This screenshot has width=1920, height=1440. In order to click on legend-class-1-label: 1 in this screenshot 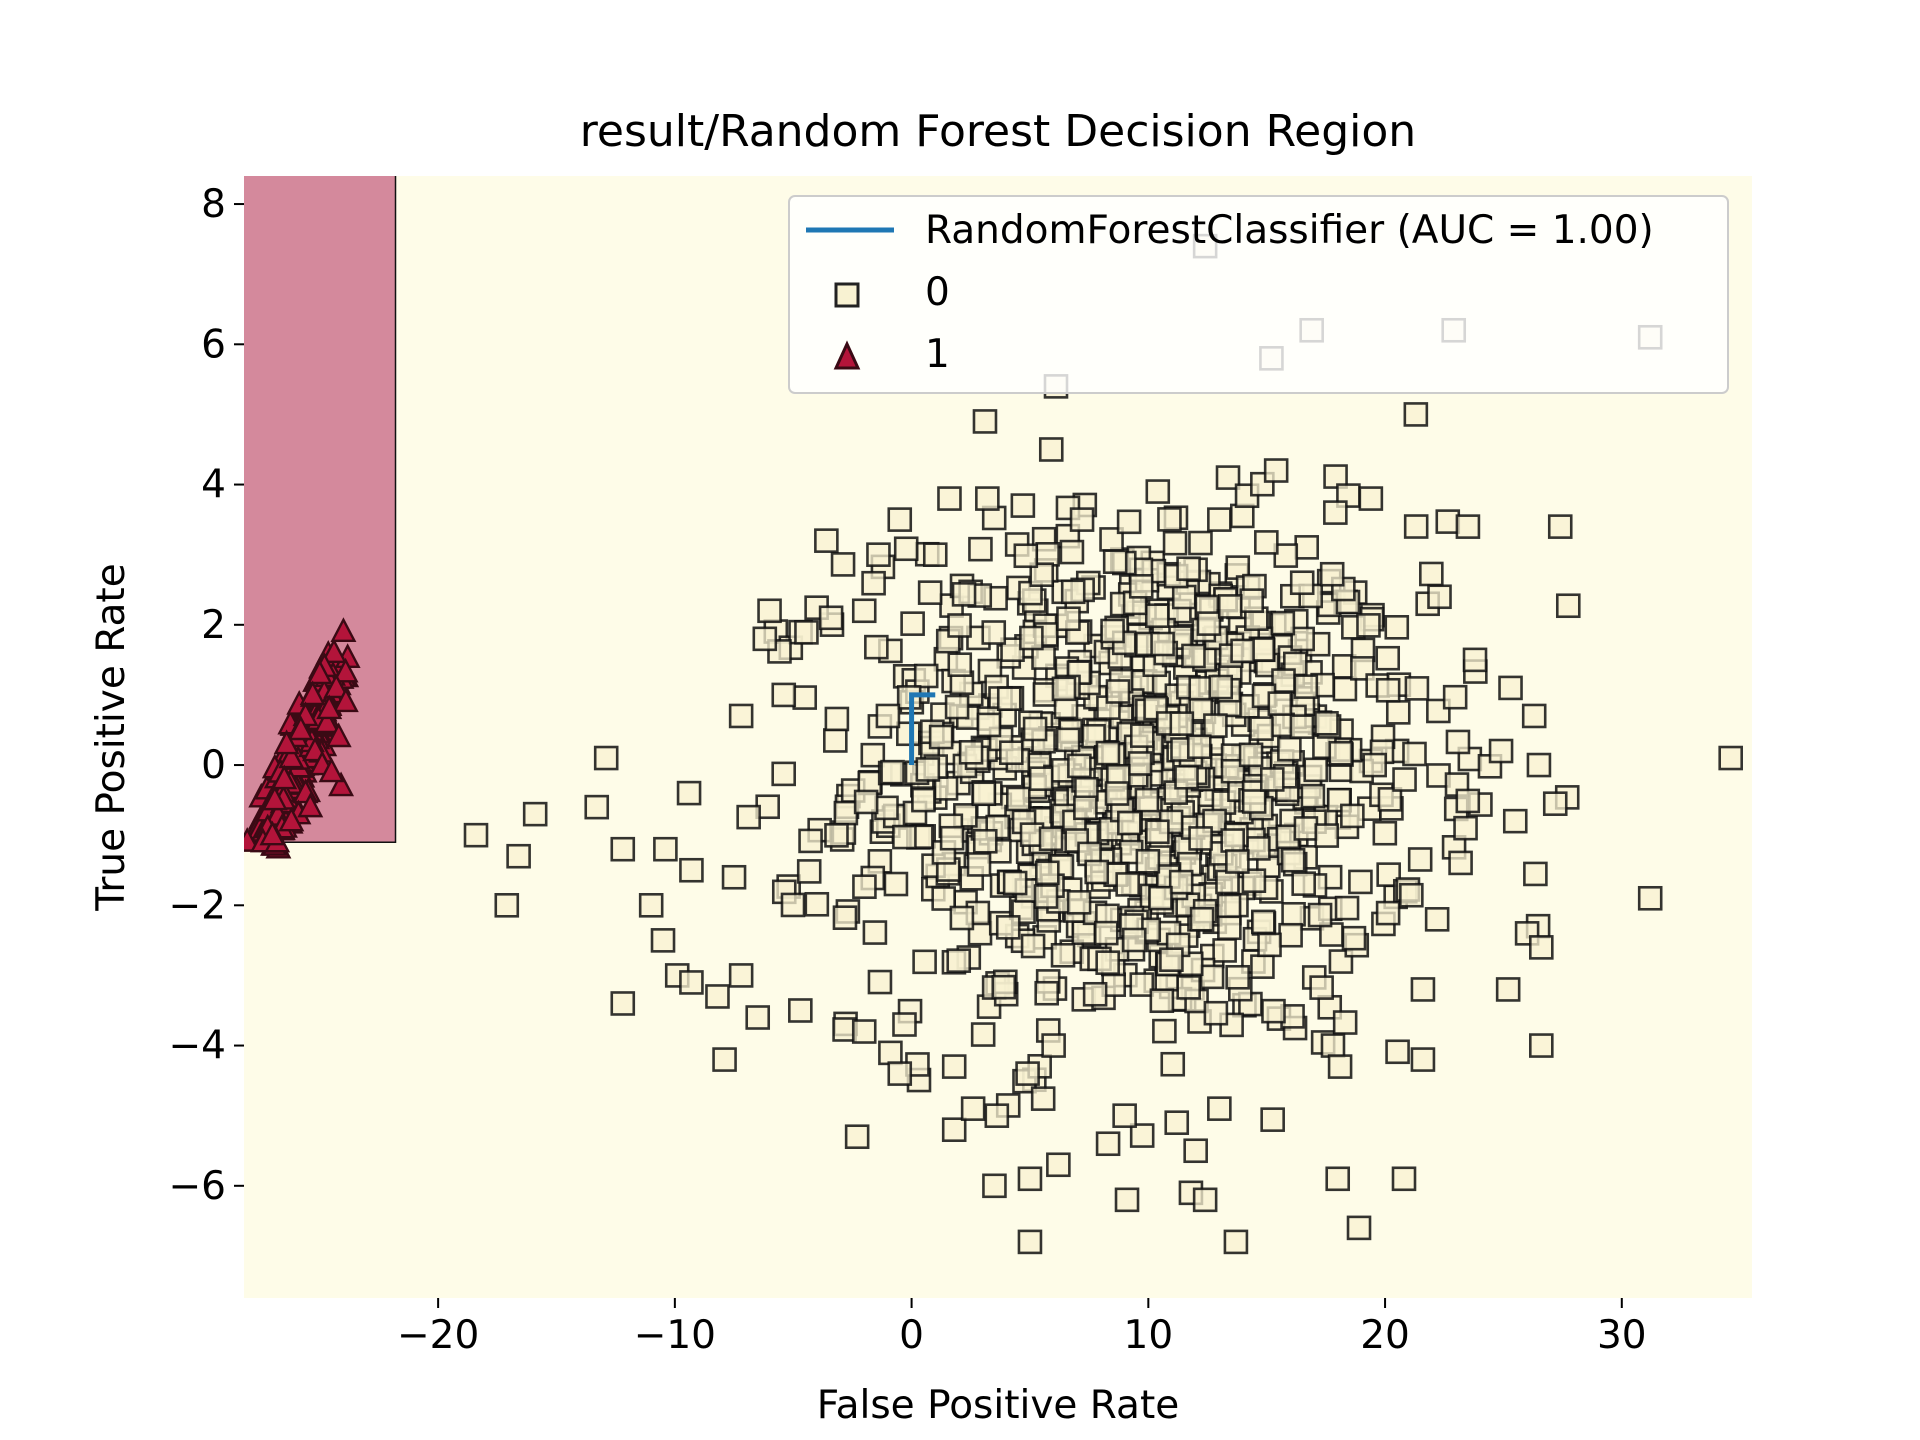, I will do `click(937, 354)`.